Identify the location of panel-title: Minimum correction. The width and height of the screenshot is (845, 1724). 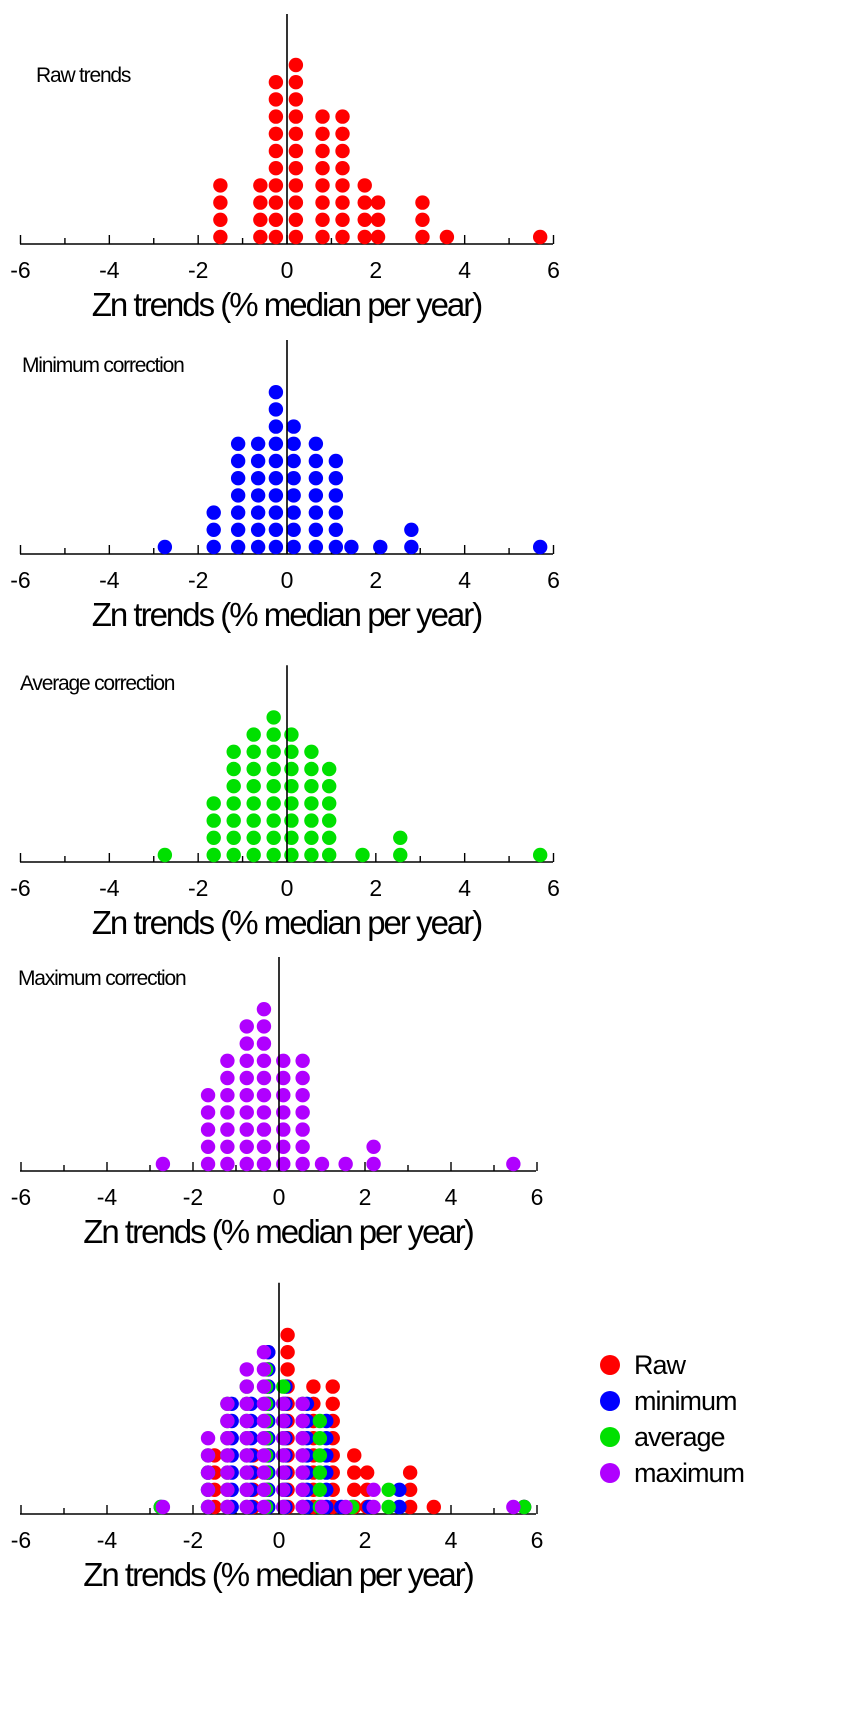
(103, 365).